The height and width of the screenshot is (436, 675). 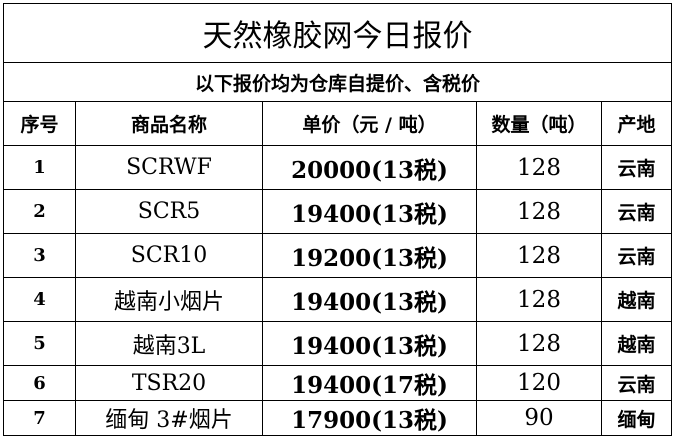 What do you see at coordinates (369, 123) in the screenshot?
I see `header-price: 单价（元 / 吨）` at bounding box center [369, 123].